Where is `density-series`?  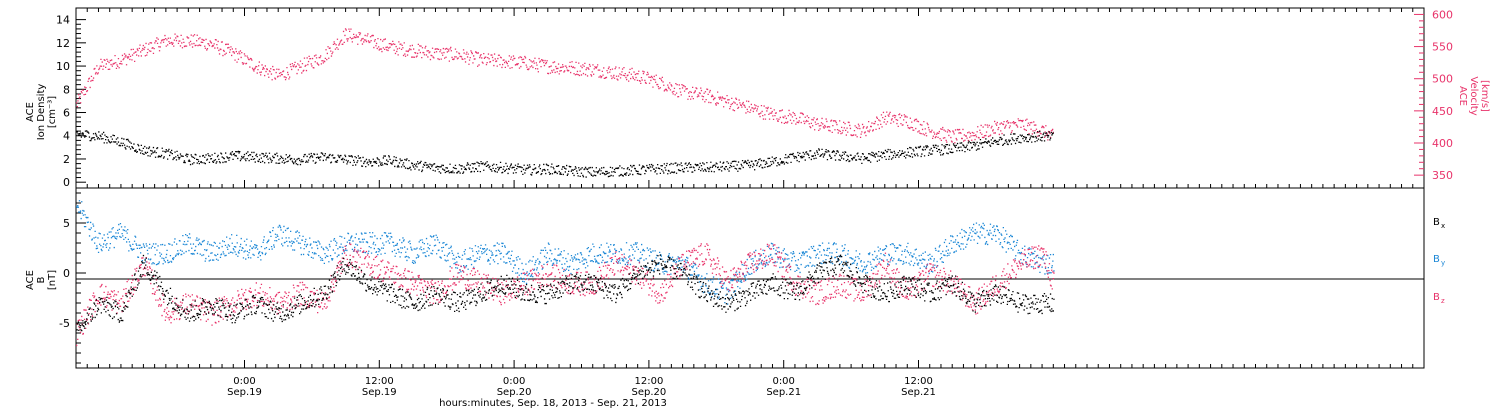
density-series is located at coordinates (565, 154).